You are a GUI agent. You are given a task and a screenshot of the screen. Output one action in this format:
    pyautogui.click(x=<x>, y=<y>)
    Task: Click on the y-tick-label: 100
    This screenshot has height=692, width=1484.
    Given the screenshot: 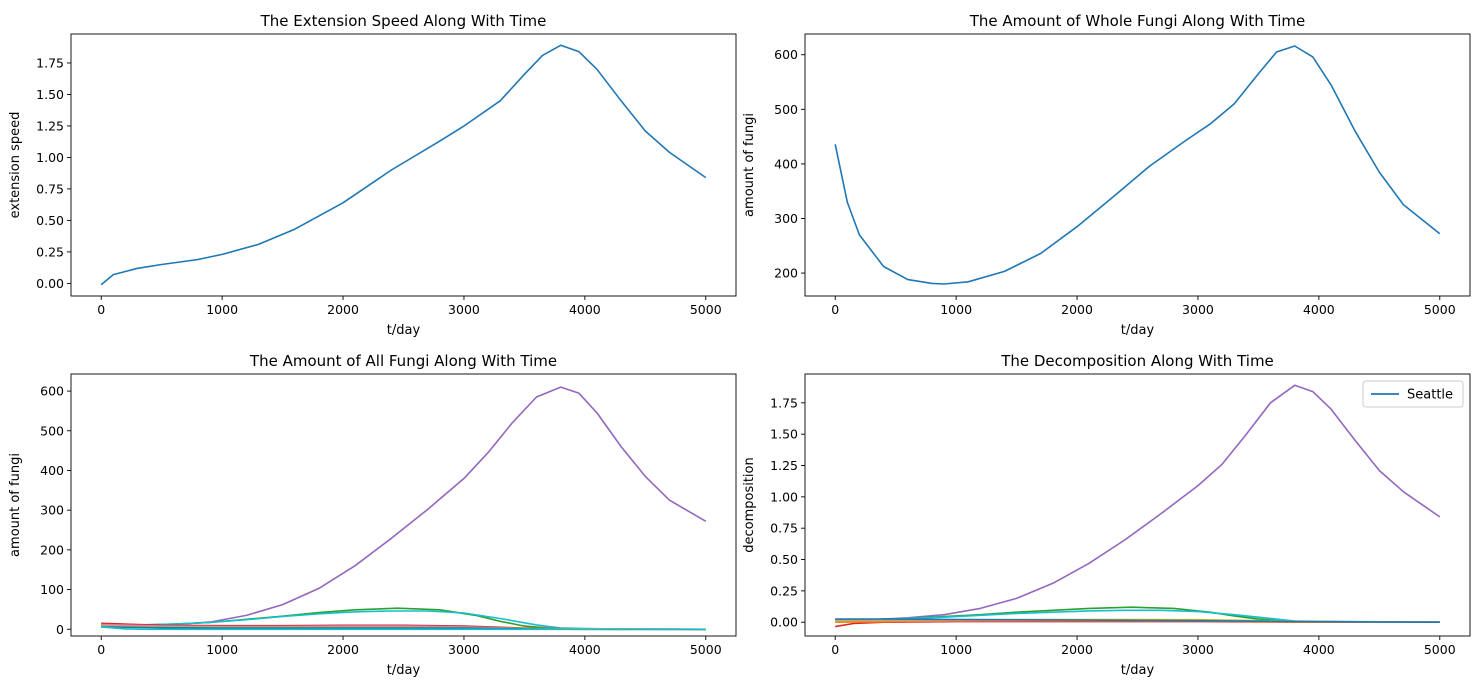 What is the action you would take?
    pyautogui.click(x=52, y=589)
    